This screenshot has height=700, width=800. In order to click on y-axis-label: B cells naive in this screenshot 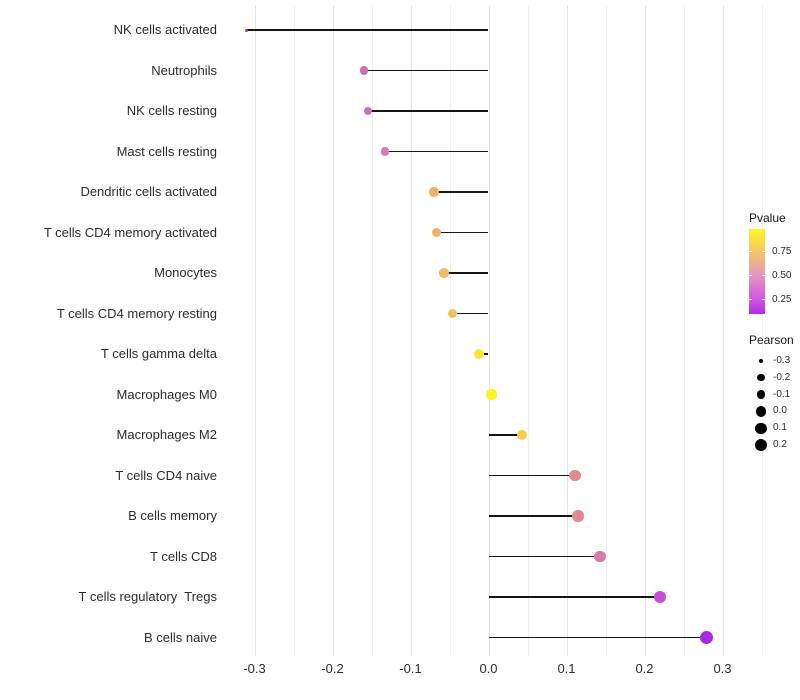, I will do `click(180, 637)`.